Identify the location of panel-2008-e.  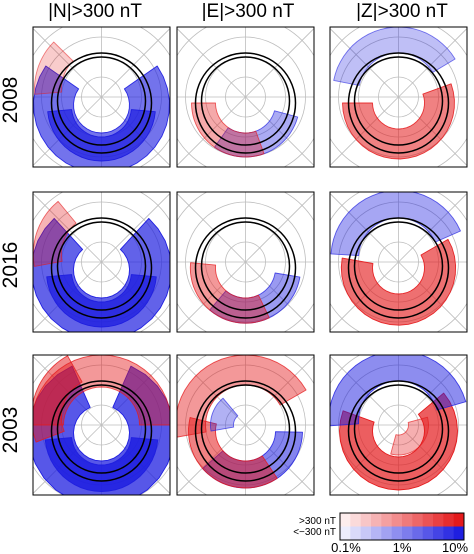
(245, 97).